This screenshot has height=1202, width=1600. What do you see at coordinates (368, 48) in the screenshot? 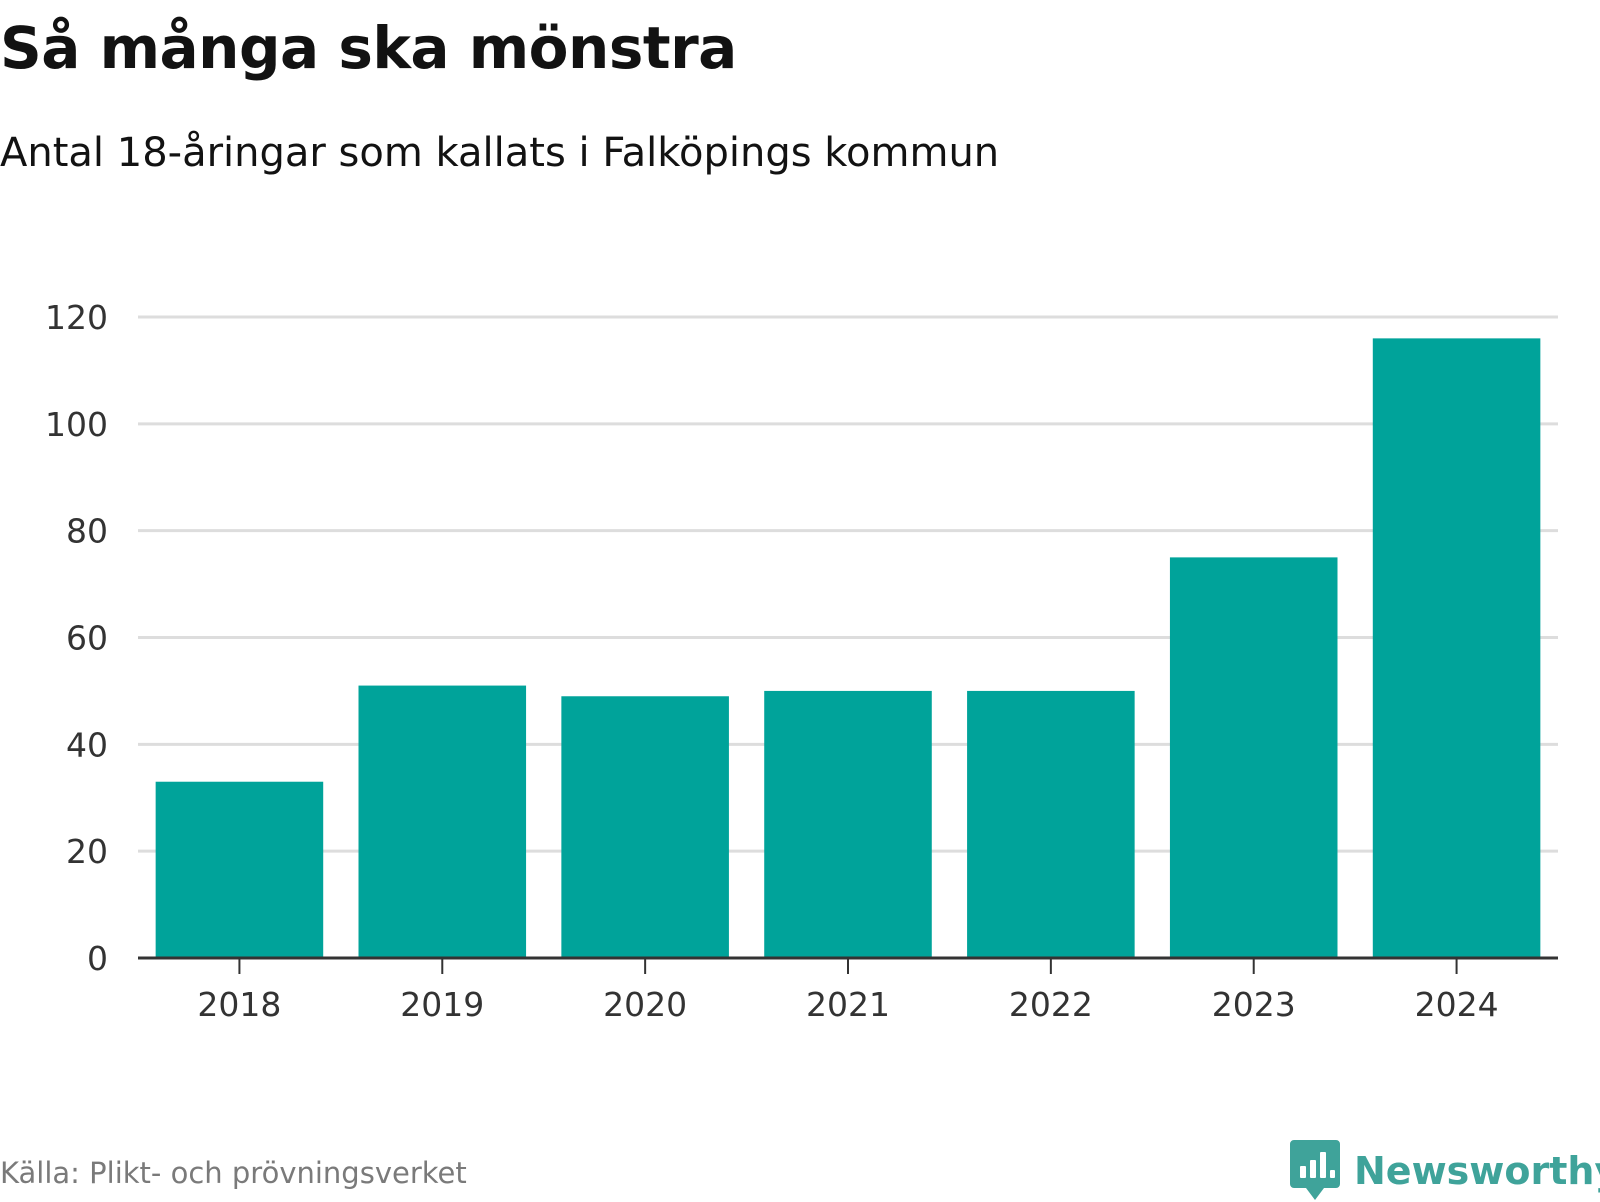
I see `chart-title: Så många ska mönstra` at bounding box center [368, 48].